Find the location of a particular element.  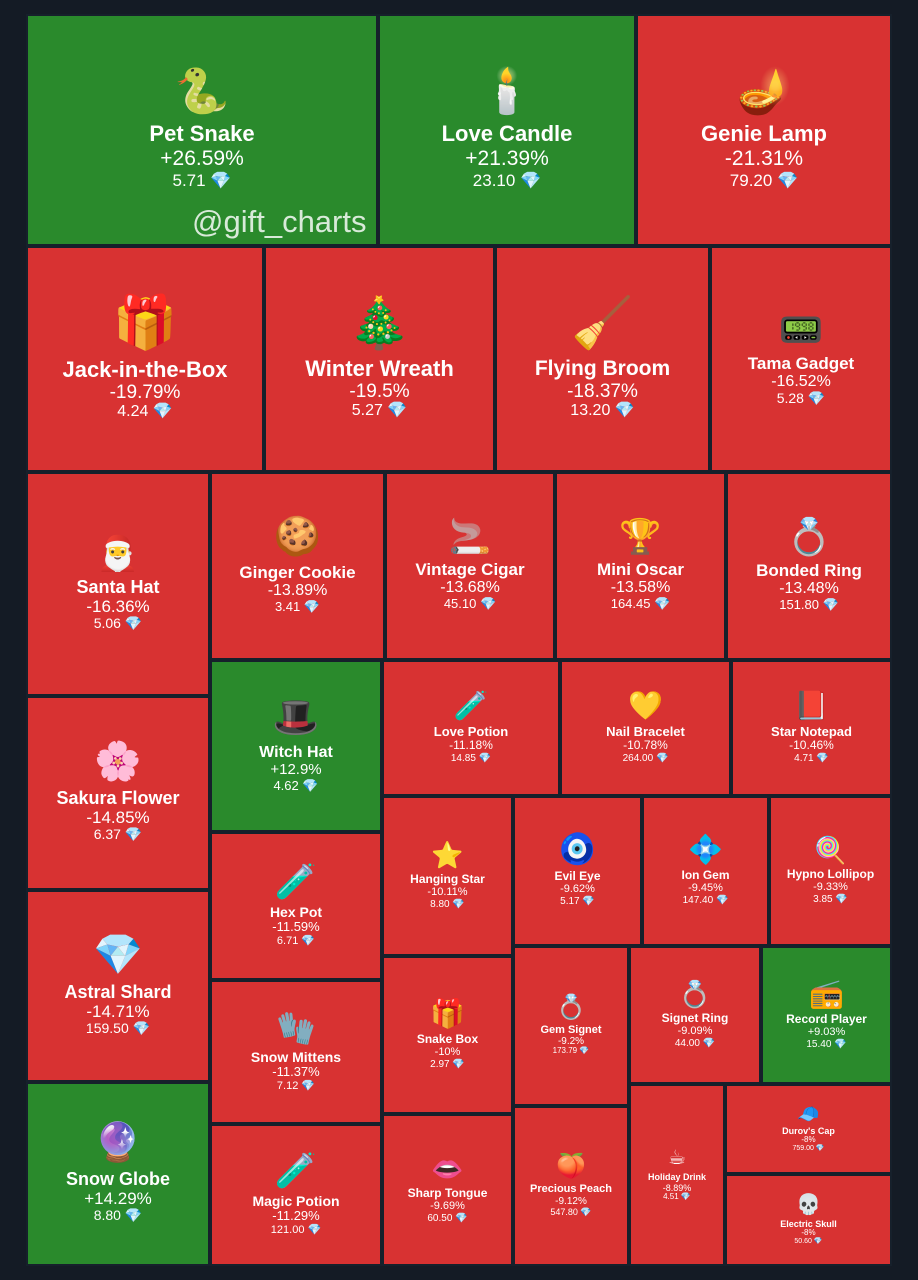

record-player-price: 15.40 💎 is located at coordinates (826, 1044).